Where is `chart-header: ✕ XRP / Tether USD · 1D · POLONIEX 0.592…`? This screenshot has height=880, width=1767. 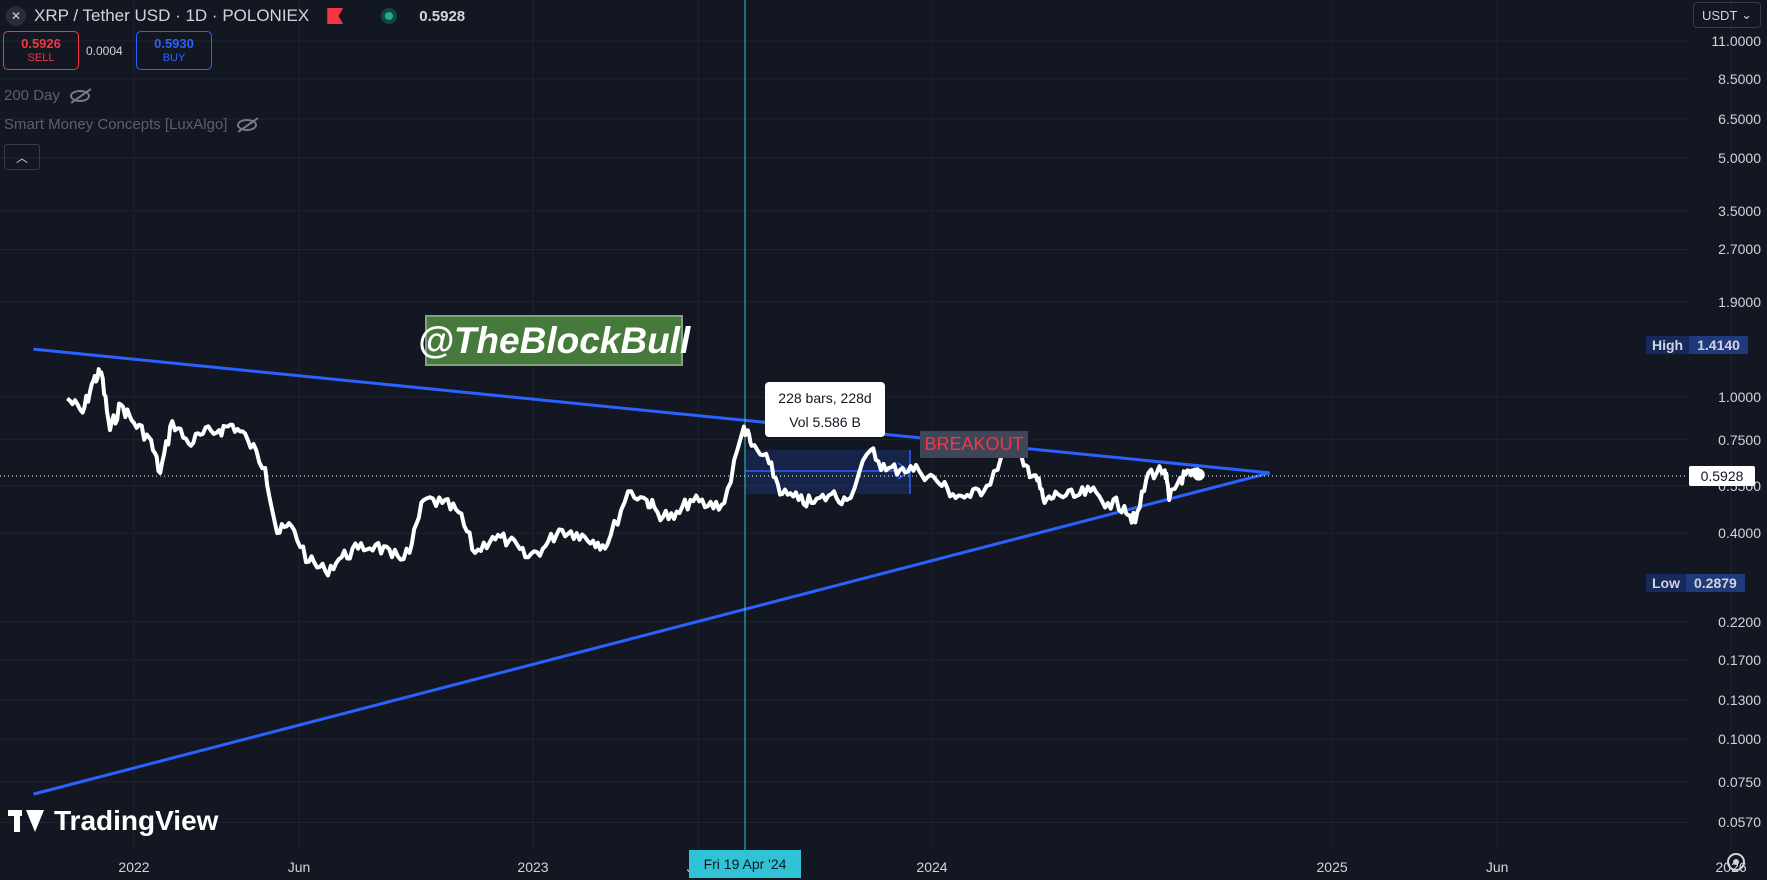
chart-header: ✕ XRP / Tether USD · 1D · POLONIEX 0.592… is located at coordinates (235, 16).